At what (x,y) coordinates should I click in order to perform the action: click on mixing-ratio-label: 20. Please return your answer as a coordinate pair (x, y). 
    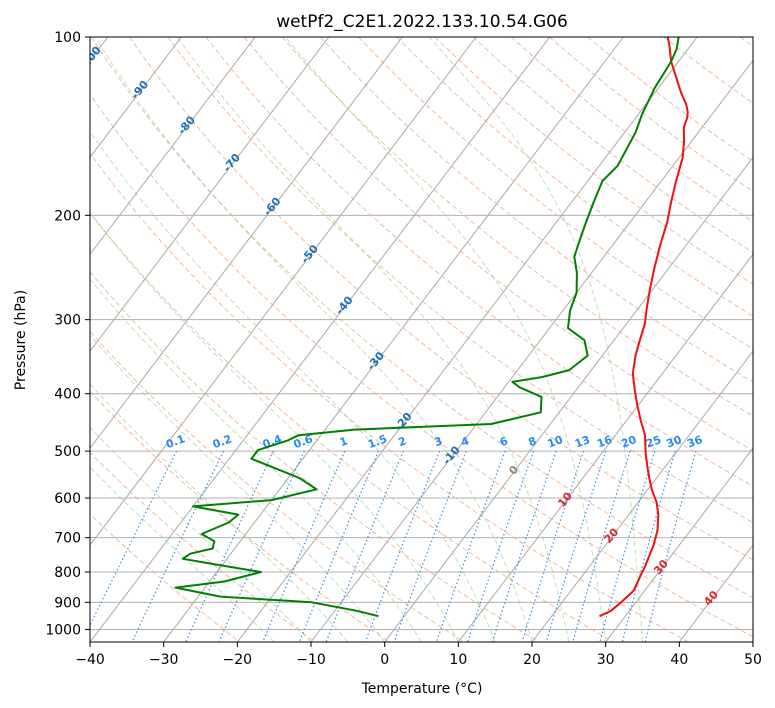
    Looking at the image, I should click on (628, 442).